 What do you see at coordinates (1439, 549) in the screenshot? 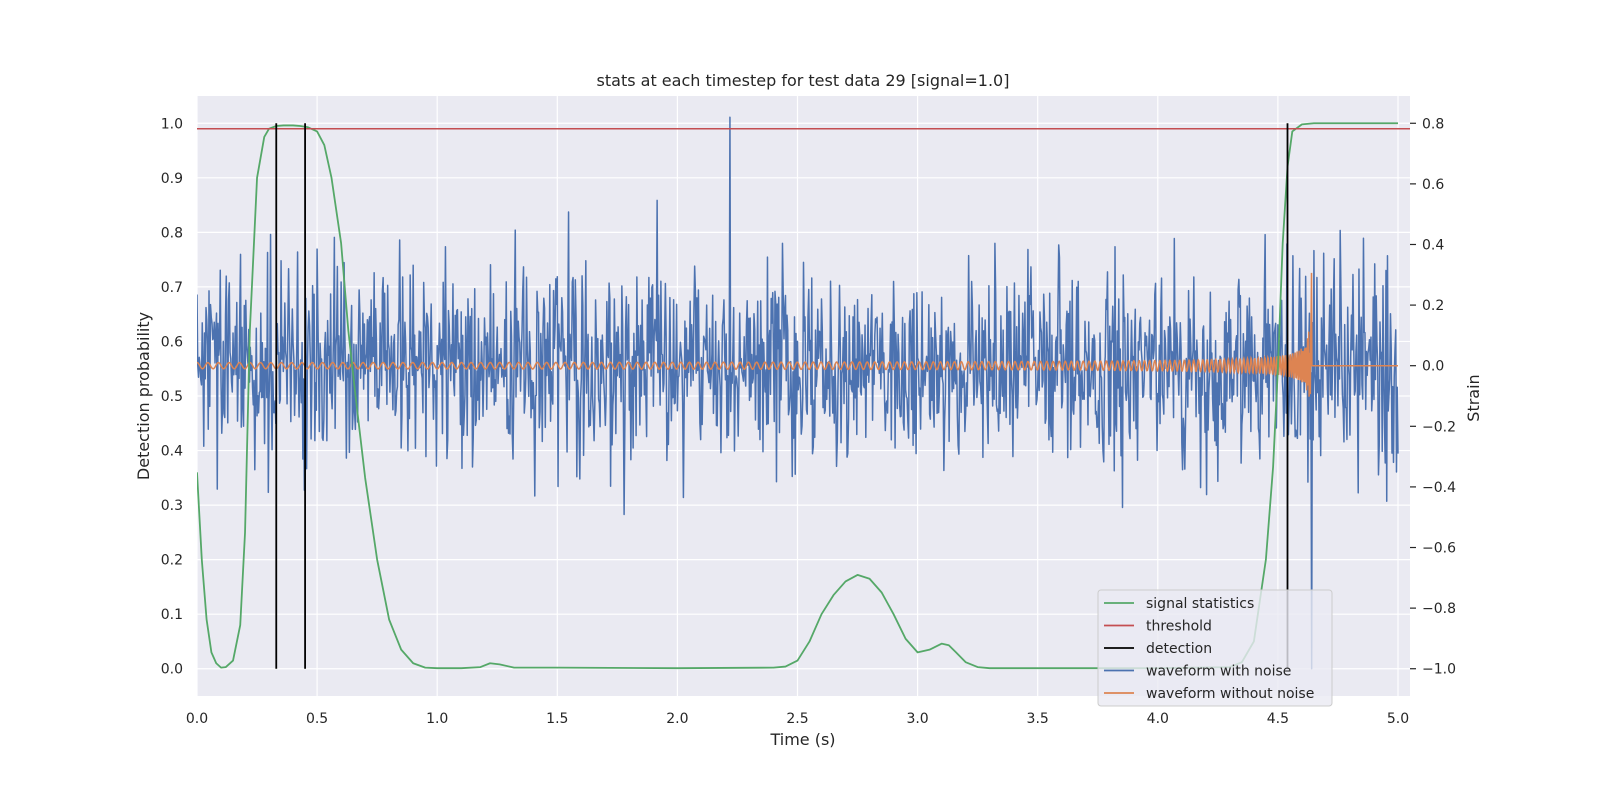
I see `y-right-tick-label: −0.6` at bounding box center [1439, 549].